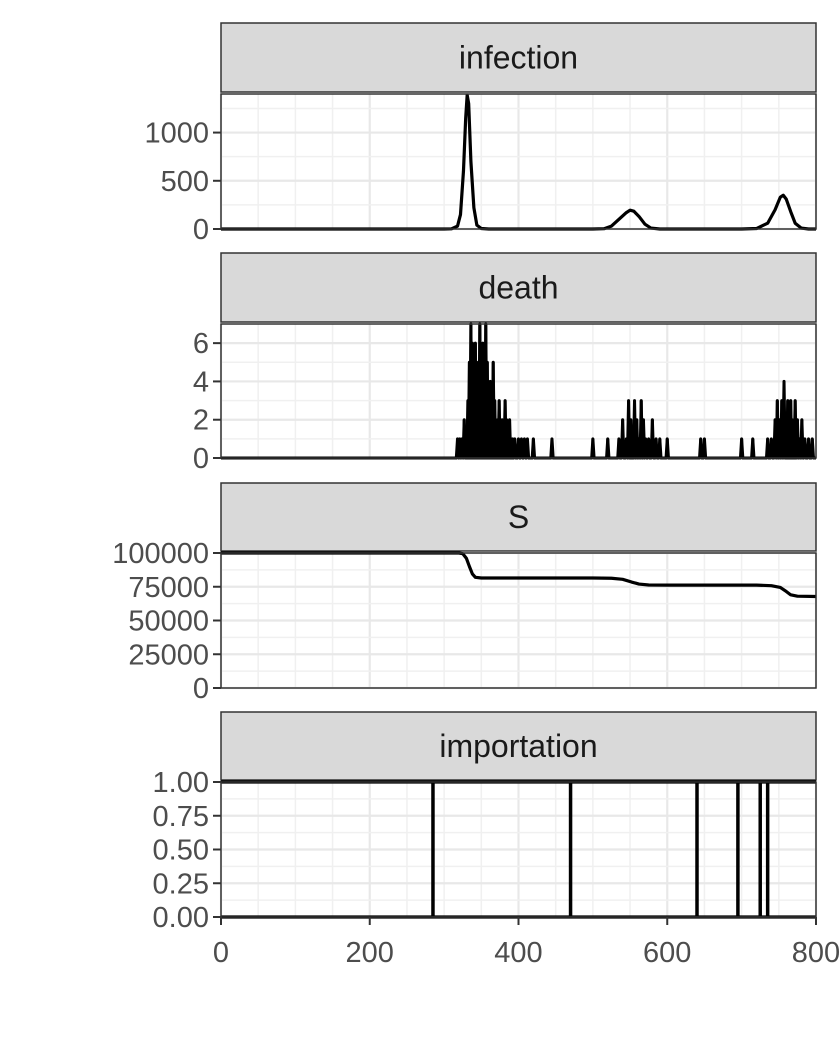 The height and width of the screenshot is (1050, 840). Describe the element at coordinates (160, 554) in the screenshot. I see `y-tick-label: 100000` at that location.